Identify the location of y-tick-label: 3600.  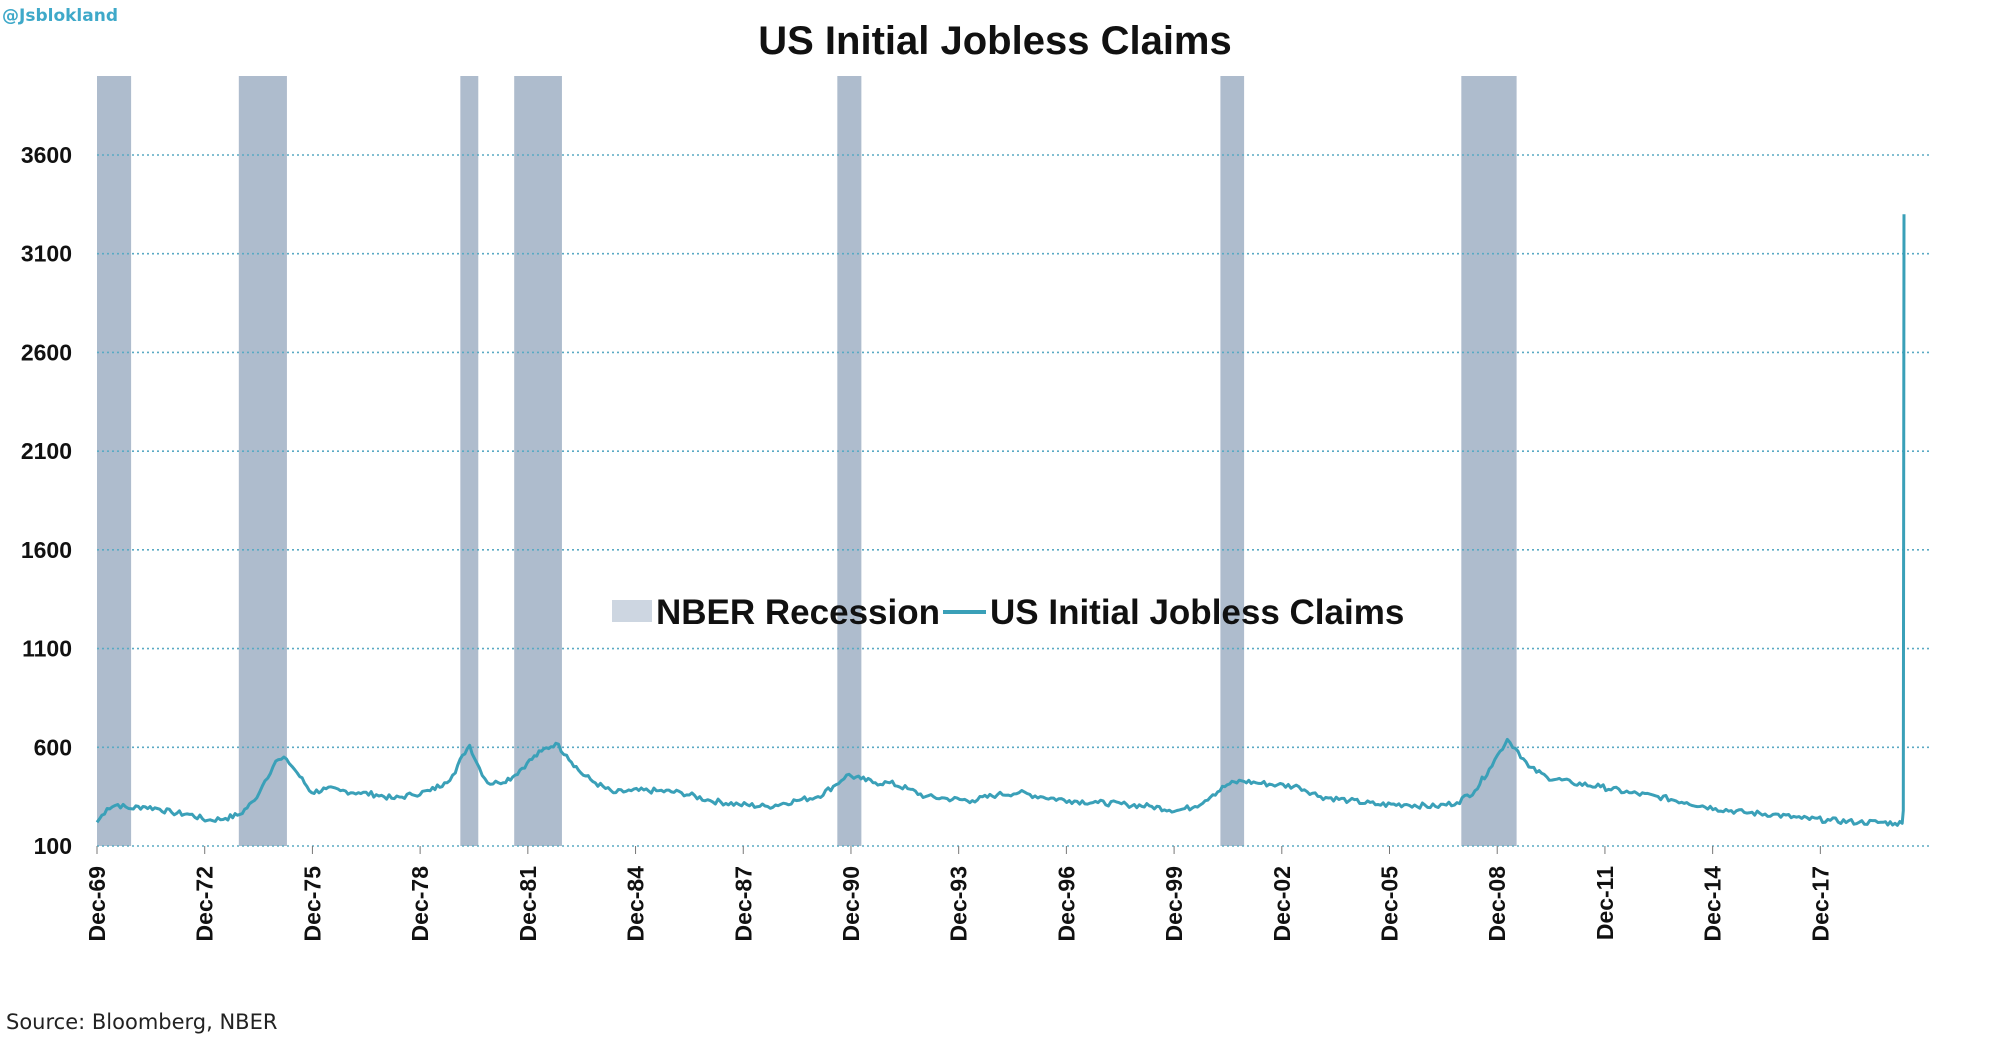
(46, 155).